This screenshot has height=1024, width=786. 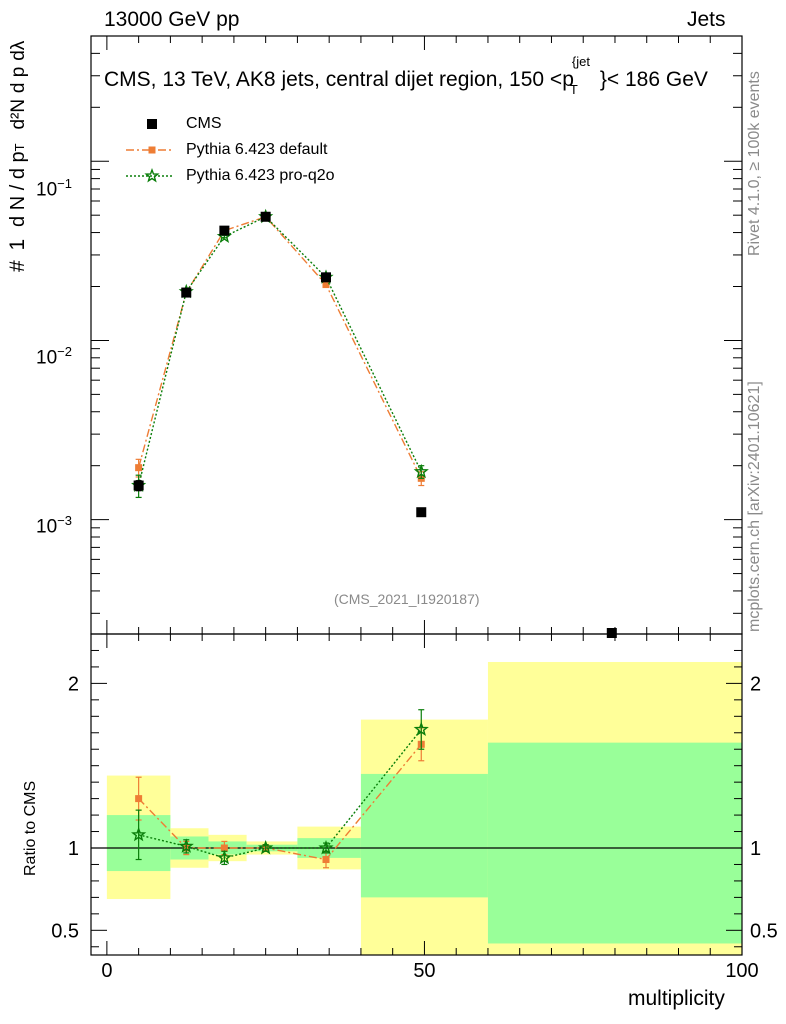 I want to click on analysis-watermark: (CMS_2021_I1920187), so click(x=407, y=599).